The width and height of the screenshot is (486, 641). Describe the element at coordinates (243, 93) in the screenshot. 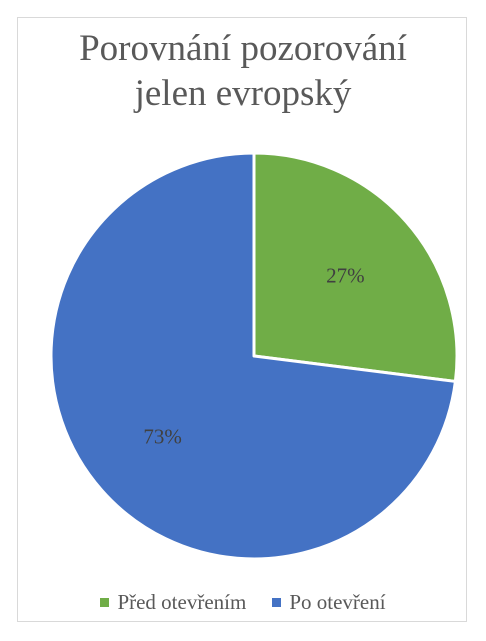

I see `chart-title-line-2: jelen evropský` at that location.